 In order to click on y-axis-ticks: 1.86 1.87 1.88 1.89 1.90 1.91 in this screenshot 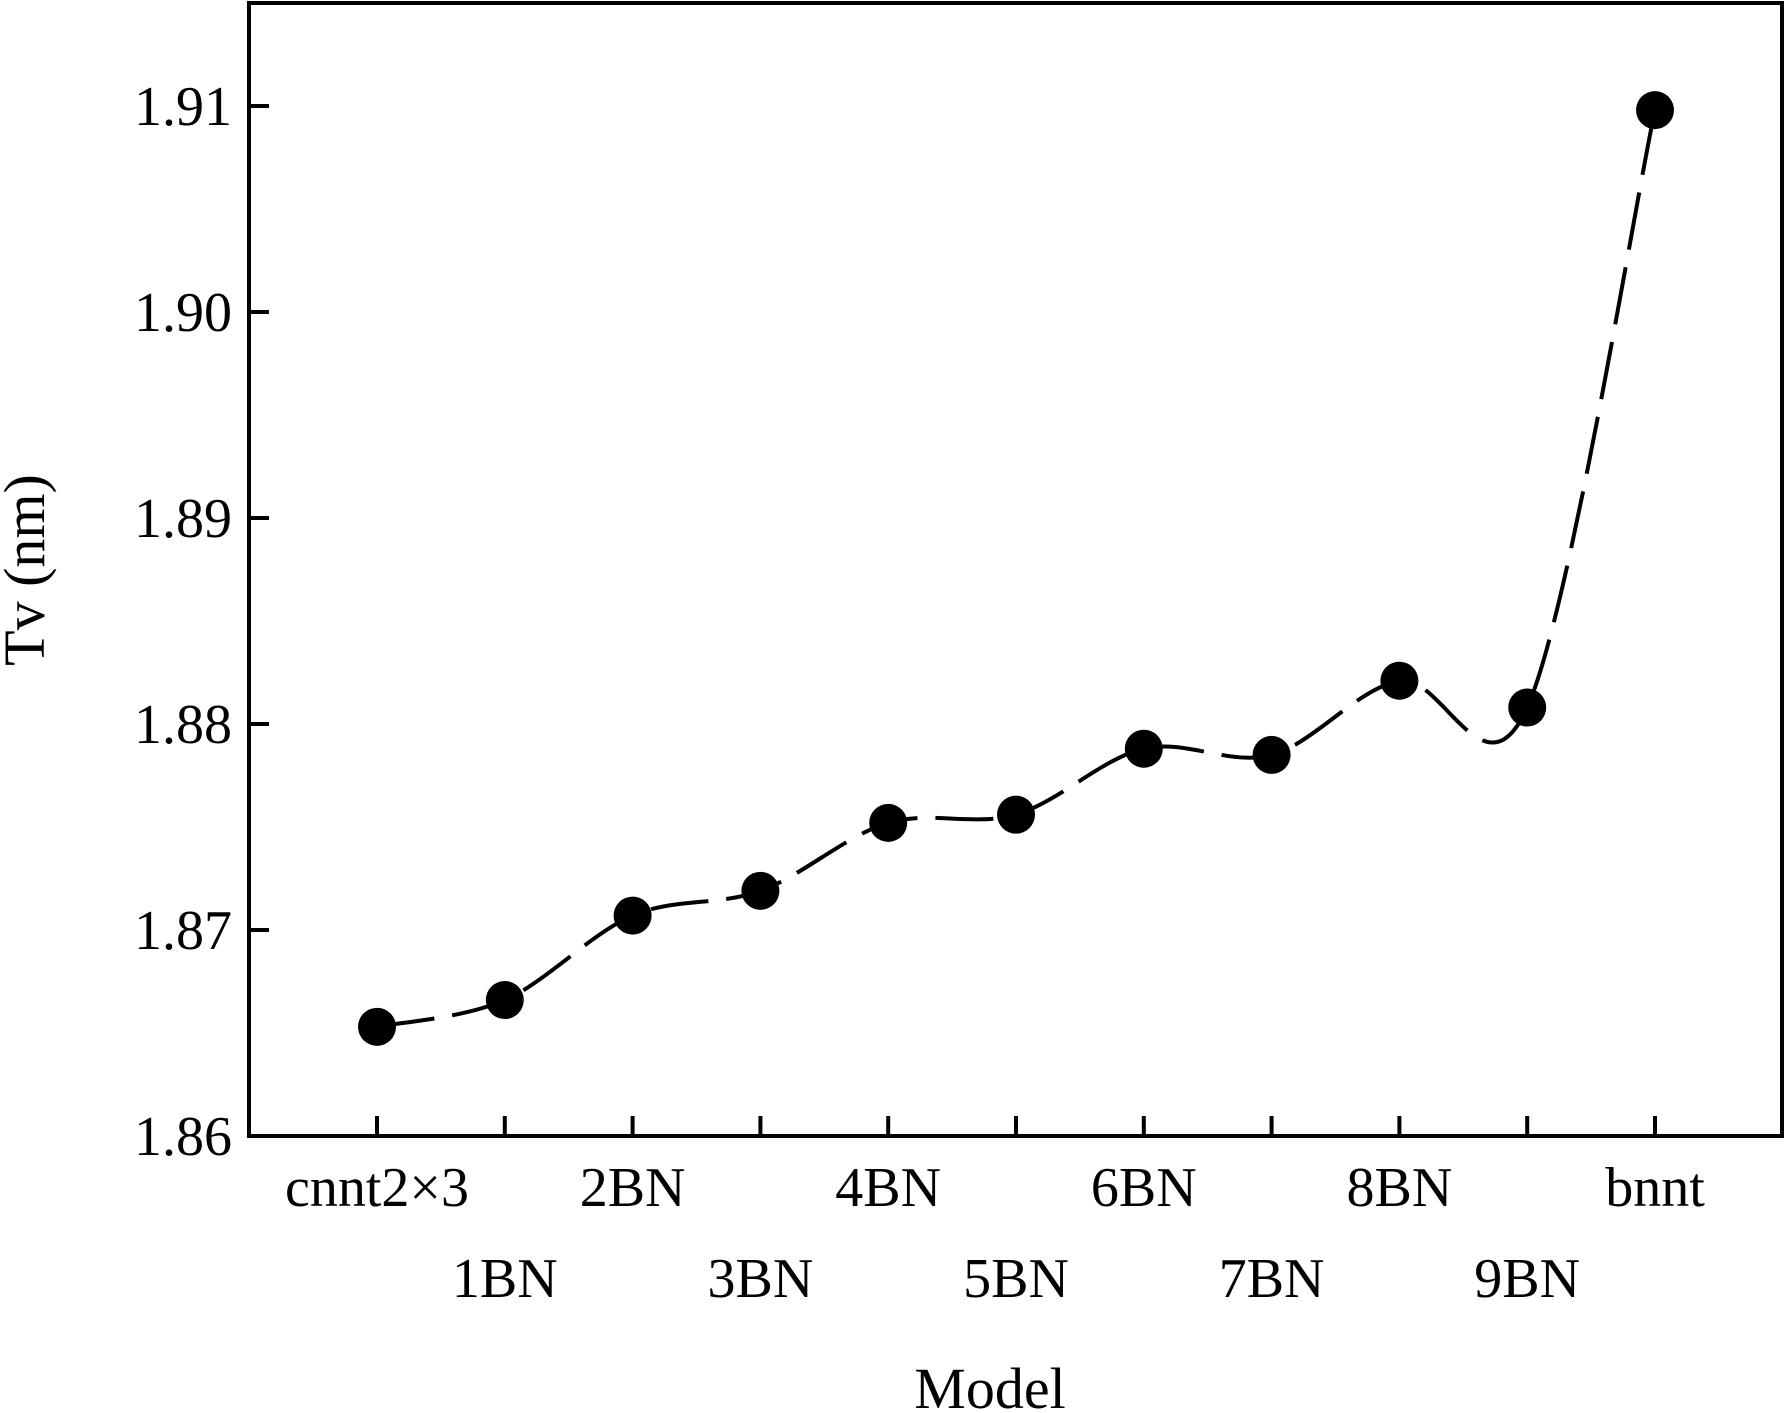, I will do `click(201, 622)`.